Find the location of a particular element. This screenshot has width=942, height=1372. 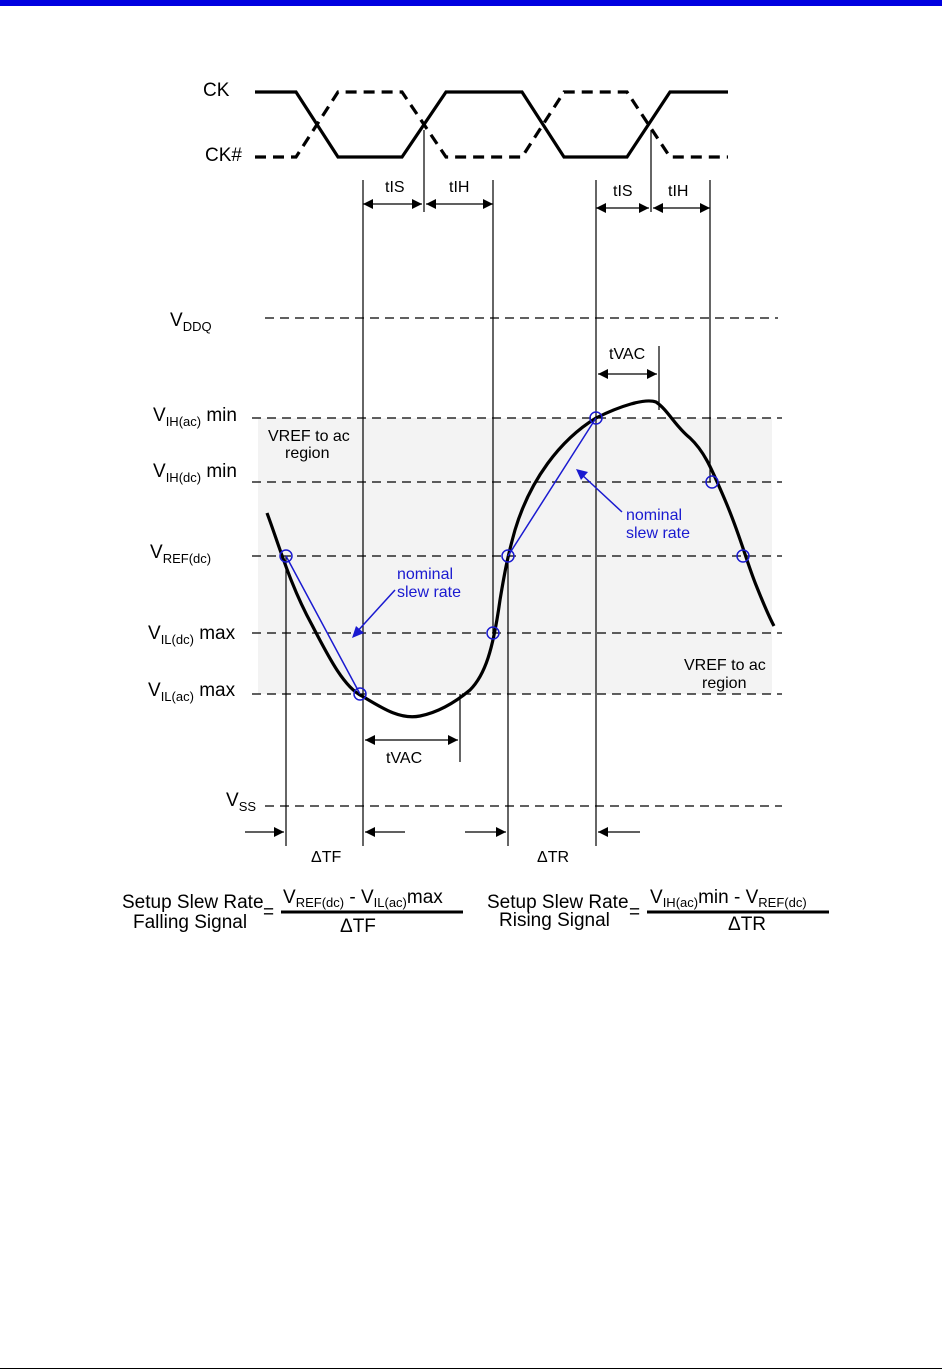

tvac-bottom-label: tVAC is located at coordinates (404, 758).